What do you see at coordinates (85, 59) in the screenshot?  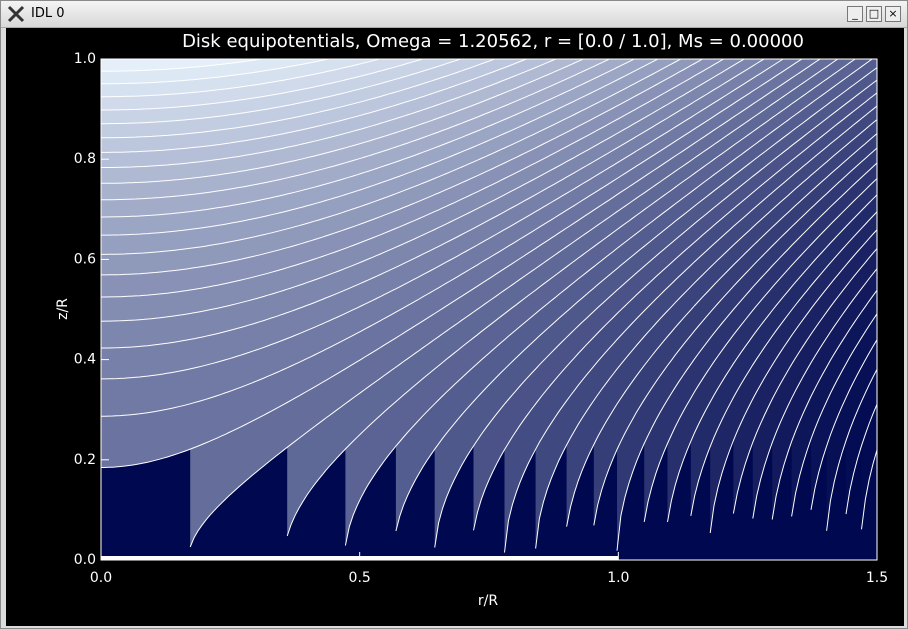 I see `y-tick-label: 1.0` at bounding box center [85, 59].